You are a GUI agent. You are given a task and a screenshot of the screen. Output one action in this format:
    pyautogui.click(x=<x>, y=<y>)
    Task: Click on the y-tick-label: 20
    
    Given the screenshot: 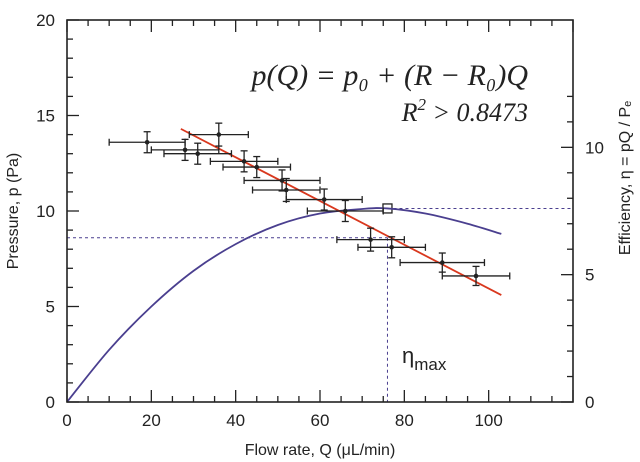 What is the action you would take?
    pyautogui.click(x=45, y=20)
    